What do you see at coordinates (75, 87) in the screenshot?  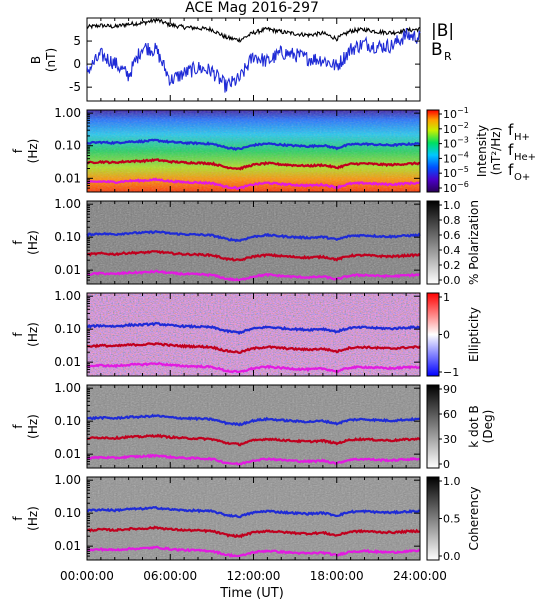 I see `b-ytick-label: -5` at bounding box center [75, 87].